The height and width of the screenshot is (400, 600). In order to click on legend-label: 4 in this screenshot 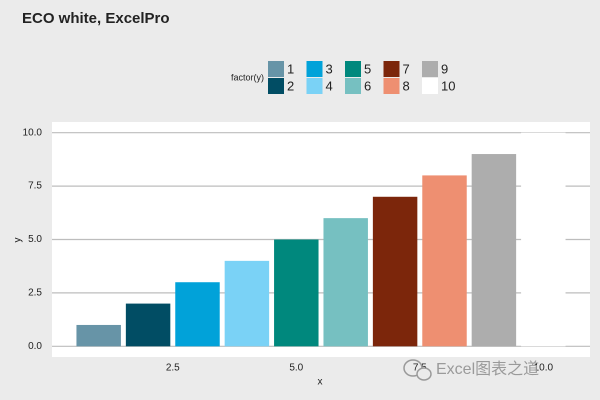, I will do `click(329, 85)`.